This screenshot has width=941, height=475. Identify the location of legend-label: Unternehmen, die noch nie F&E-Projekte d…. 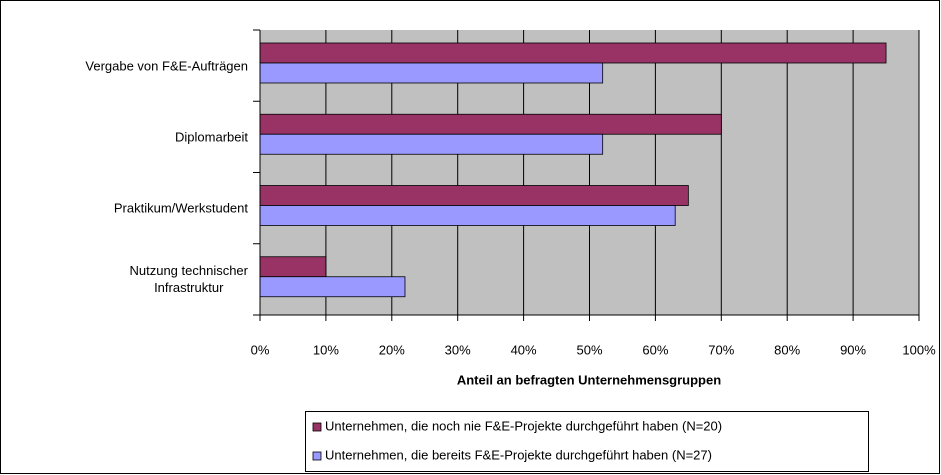
(523, 425).